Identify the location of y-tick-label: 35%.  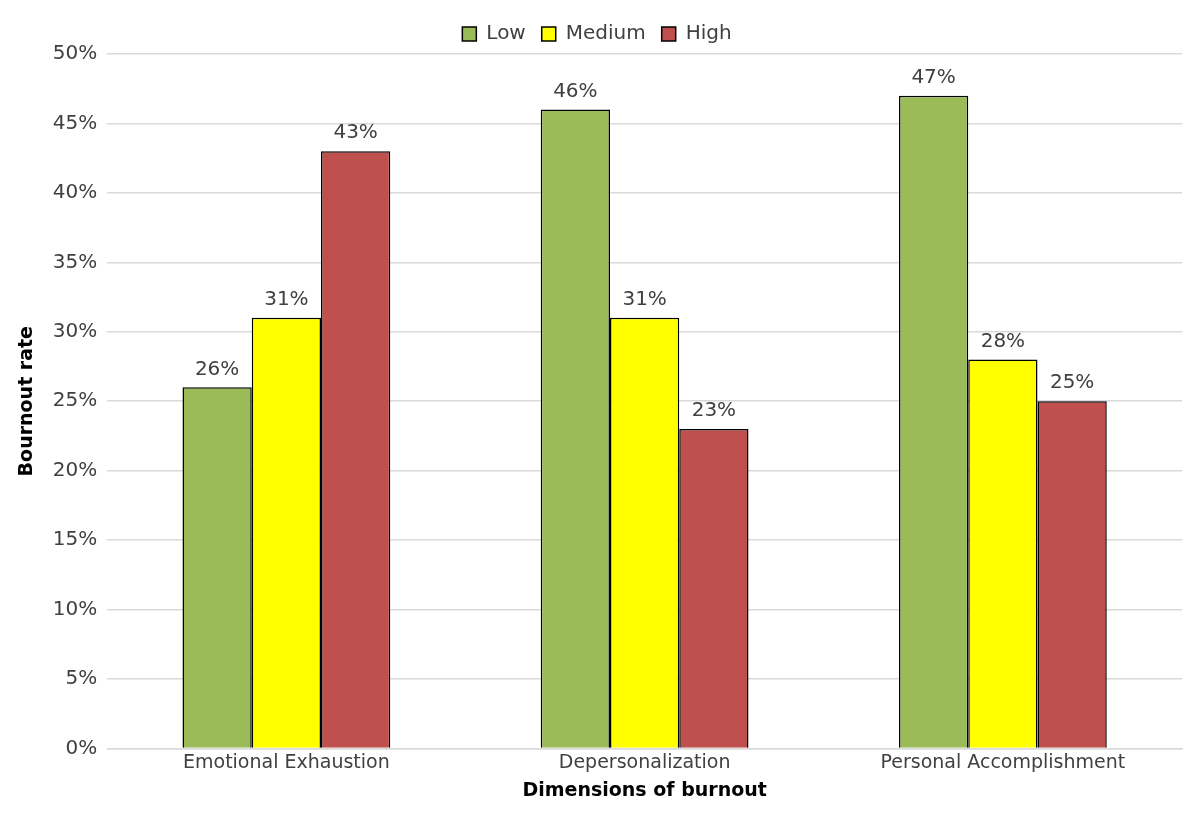
(75, 260).